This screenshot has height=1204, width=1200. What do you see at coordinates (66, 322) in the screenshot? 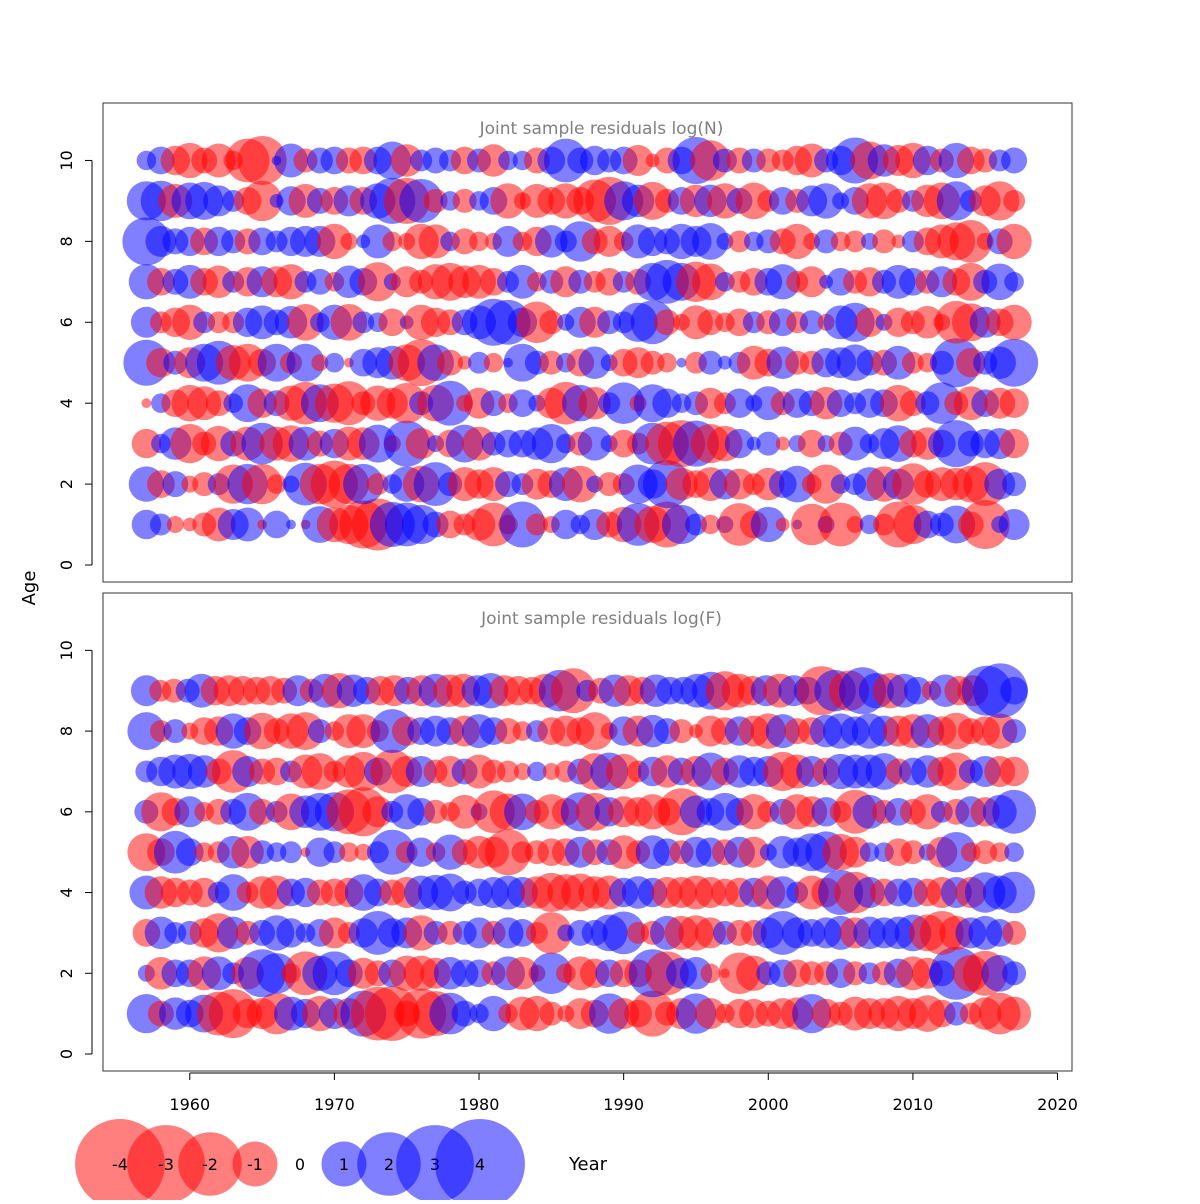
I see `y-tick-label: 6` at bounding box center [66, 322].